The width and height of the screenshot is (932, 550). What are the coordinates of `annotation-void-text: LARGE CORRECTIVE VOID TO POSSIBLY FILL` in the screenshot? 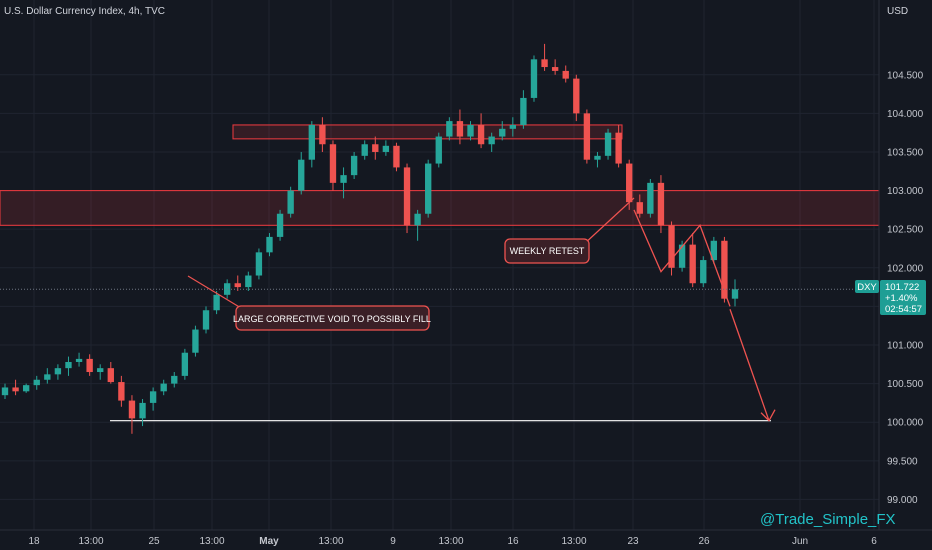 It's located at (332, 319).